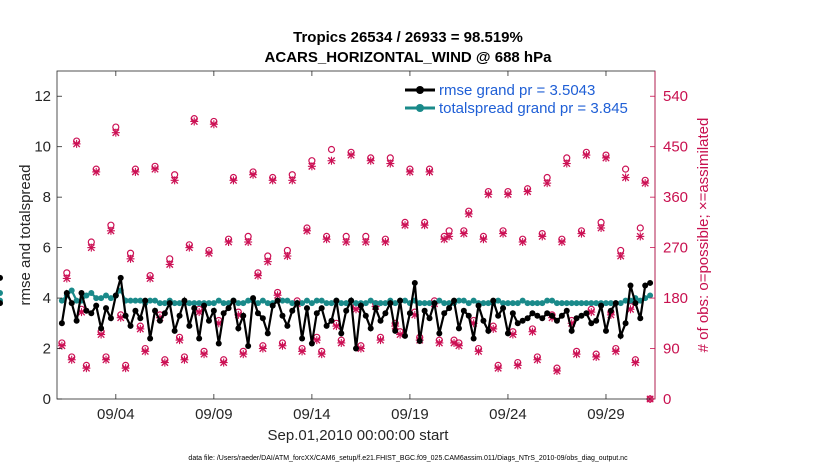 This screenshot has width=830, height=470. What do you see at coordinates (410, 414) in the screenshot?
I see `x-tick-label: 09/19` at bounding box center [410, 414].